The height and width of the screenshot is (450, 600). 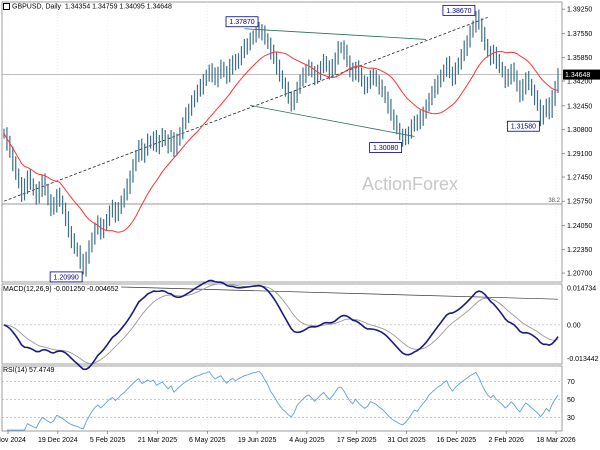 I want to click on macd-header: MACD(12,26,9) -0.001250 -0.004652, so click(x=61, y=289).